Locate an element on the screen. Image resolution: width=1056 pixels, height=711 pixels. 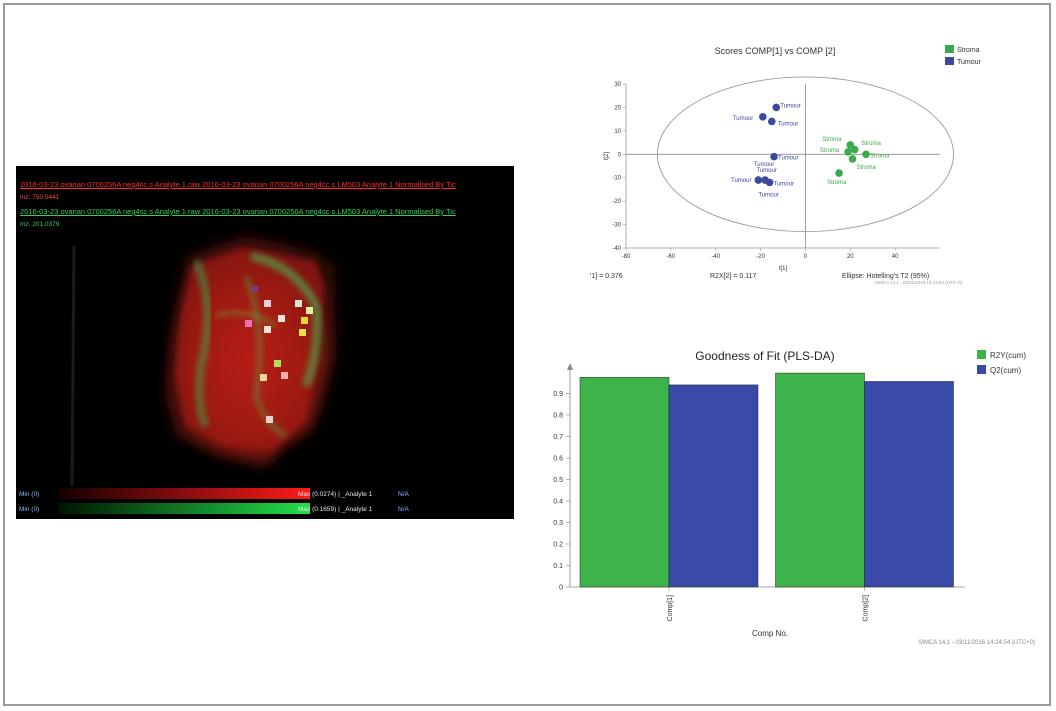
scatter-simca-footer: SIMCA 14.1 - 03/11/2016 14:24:54 (UTC+0) is located at coordinates (919, 282).